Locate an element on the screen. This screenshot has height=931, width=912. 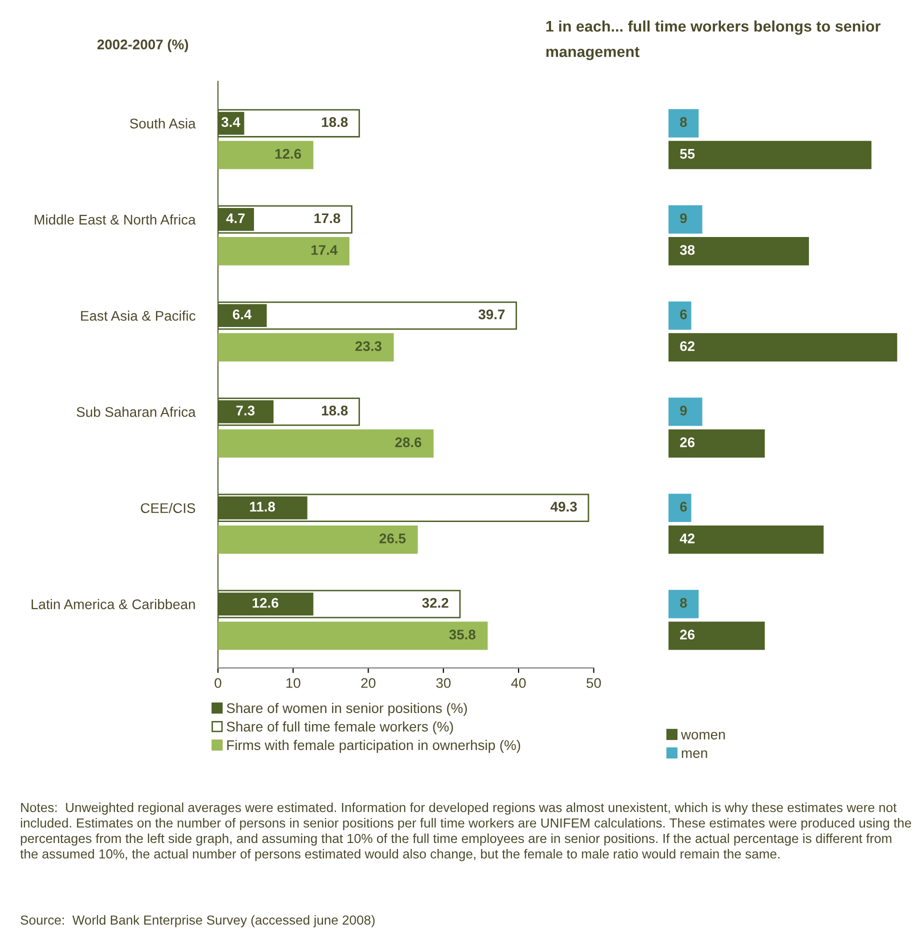
data-label: 4.7 is located at coordinates (235, 218).